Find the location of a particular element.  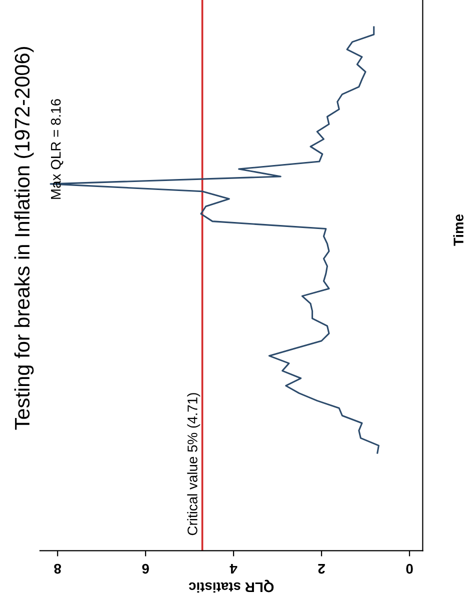

x-axis-title: QLR statistic is located at coordinates (231, 586).